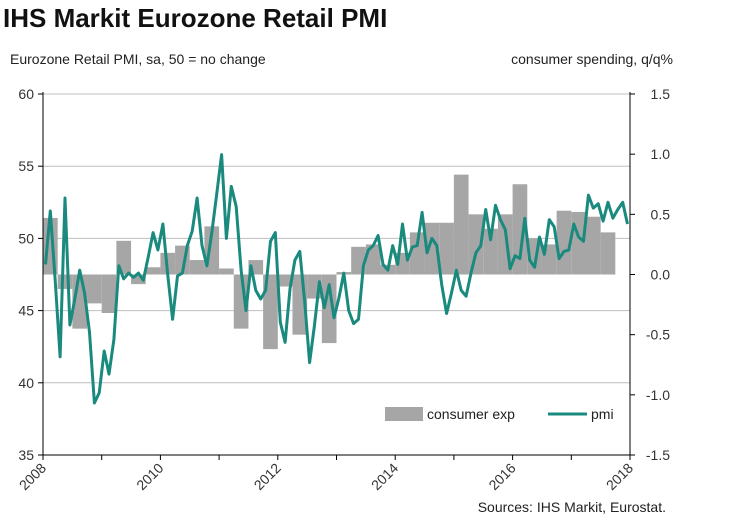 This screenshot has width=750, height=520. I want to click on bar-consumer-exp-2014.25, so click(417, 253).